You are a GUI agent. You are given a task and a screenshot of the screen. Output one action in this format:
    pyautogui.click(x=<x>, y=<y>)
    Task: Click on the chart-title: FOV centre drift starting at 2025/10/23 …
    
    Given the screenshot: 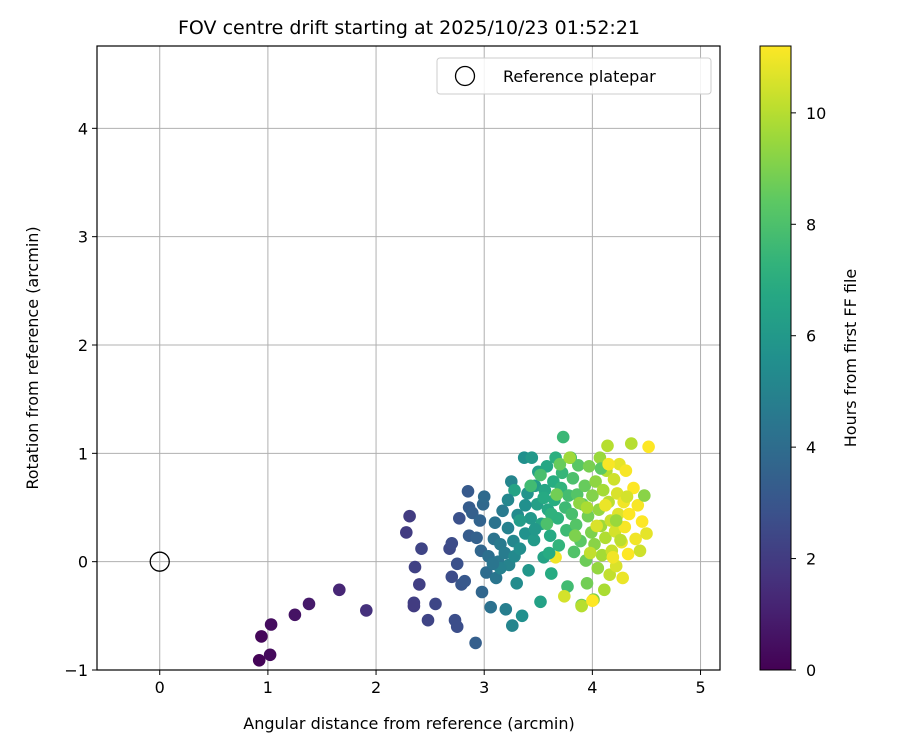 What is the action you would take?
    pyautogui.click(x=409, y=28)
    